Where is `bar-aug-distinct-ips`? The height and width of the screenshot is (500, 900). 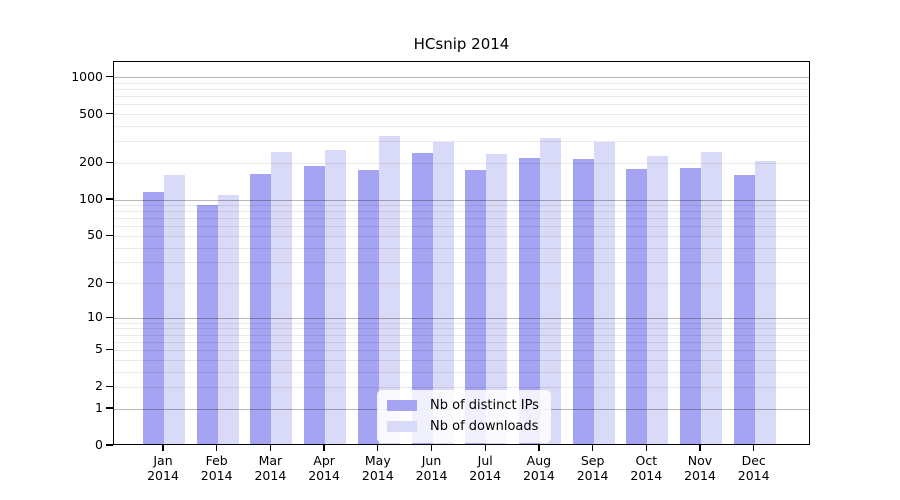 bar-aug-distinct-ips is located at coordinates (529, 301).